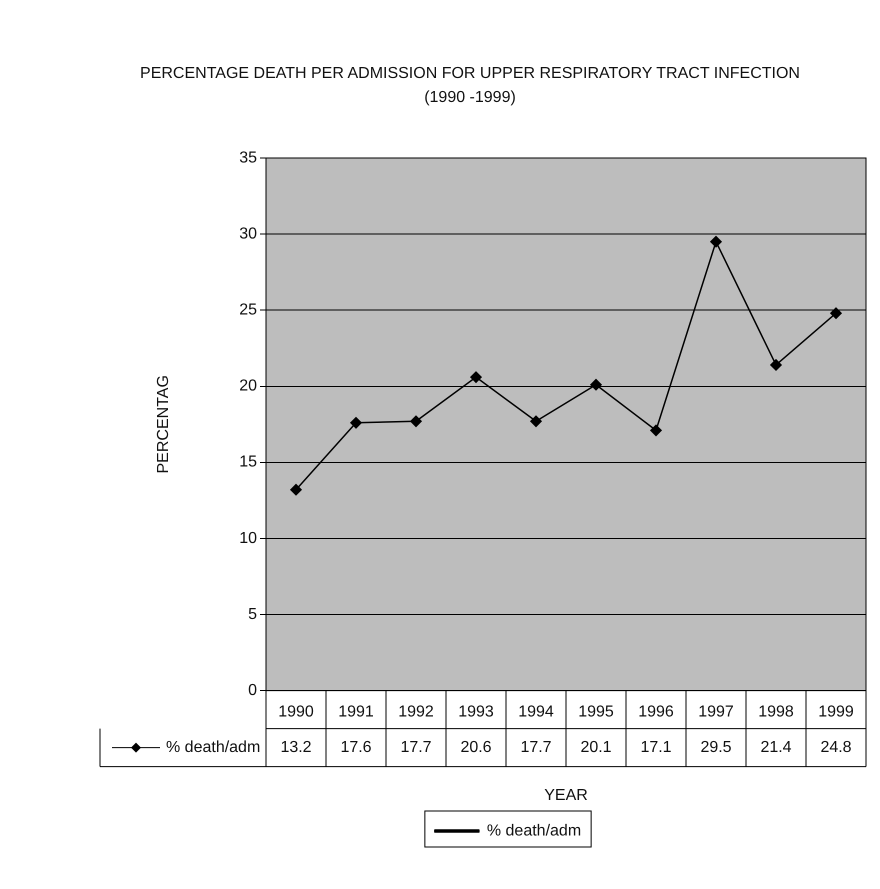  I want to click on chart-title: PERCENTAGE DEATH PER ADMISSION FOR UPPER RESPIRATORY TRACT INFECTION (1990 -1999), so click(470, 86).